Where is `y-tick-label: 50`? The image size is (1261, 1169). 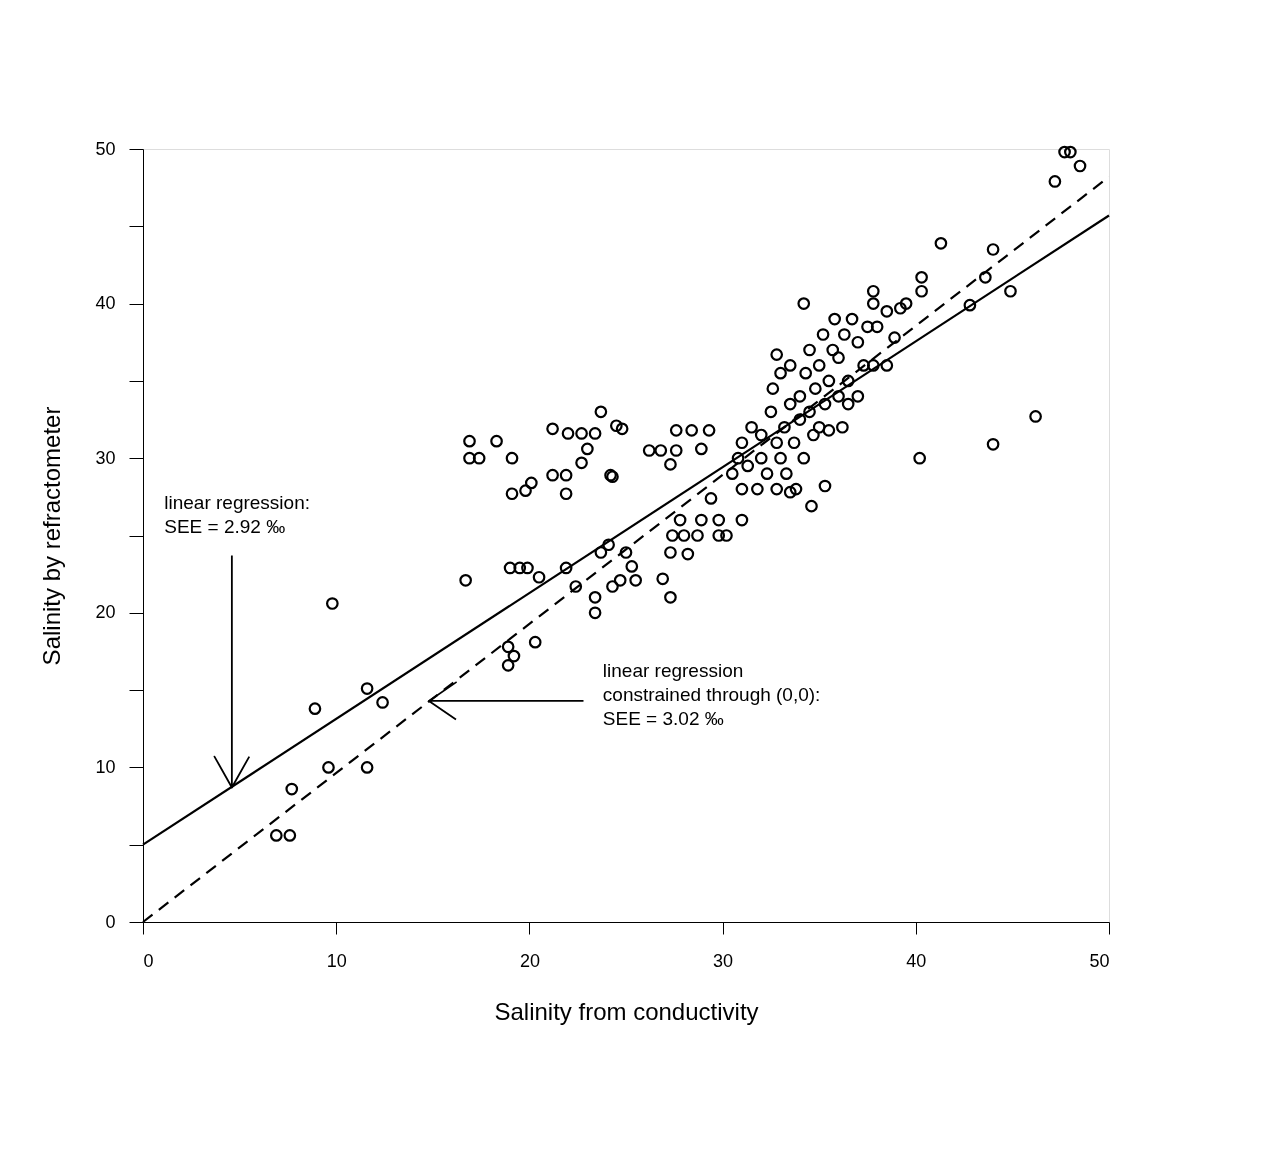 y-tick-label: 50 is located at coordinates (105, 148).